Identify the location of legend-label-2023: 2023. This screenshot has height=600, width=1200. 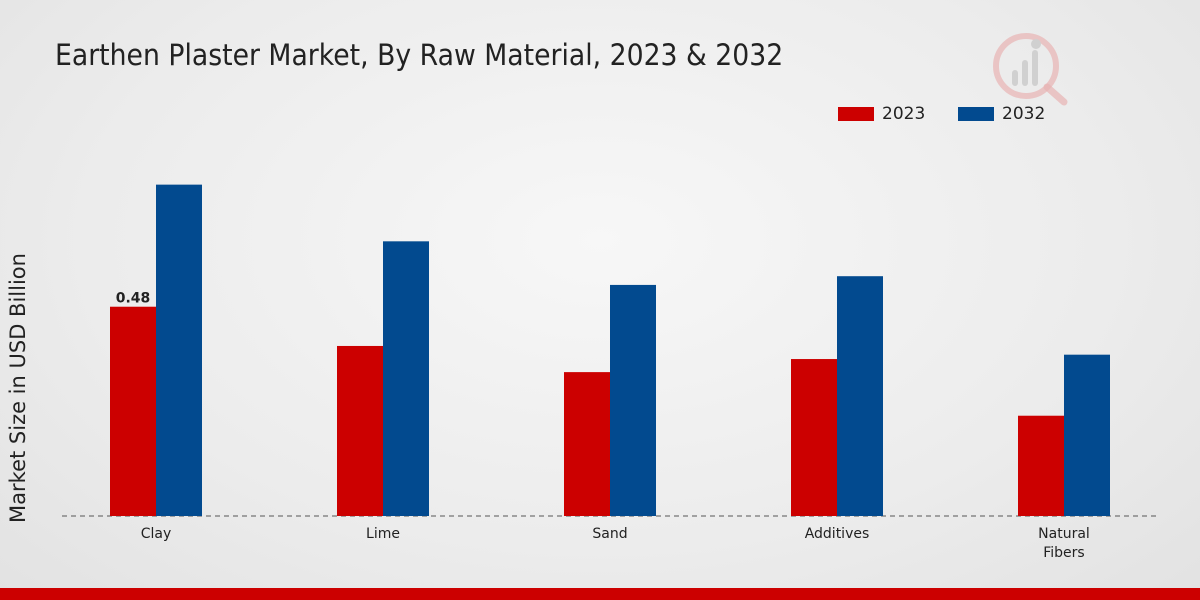
(904, 114).